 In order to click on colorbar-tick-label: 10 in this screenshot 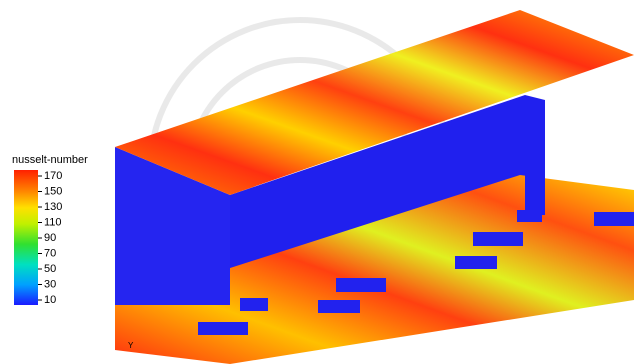, I will do `click(50, 300)`.